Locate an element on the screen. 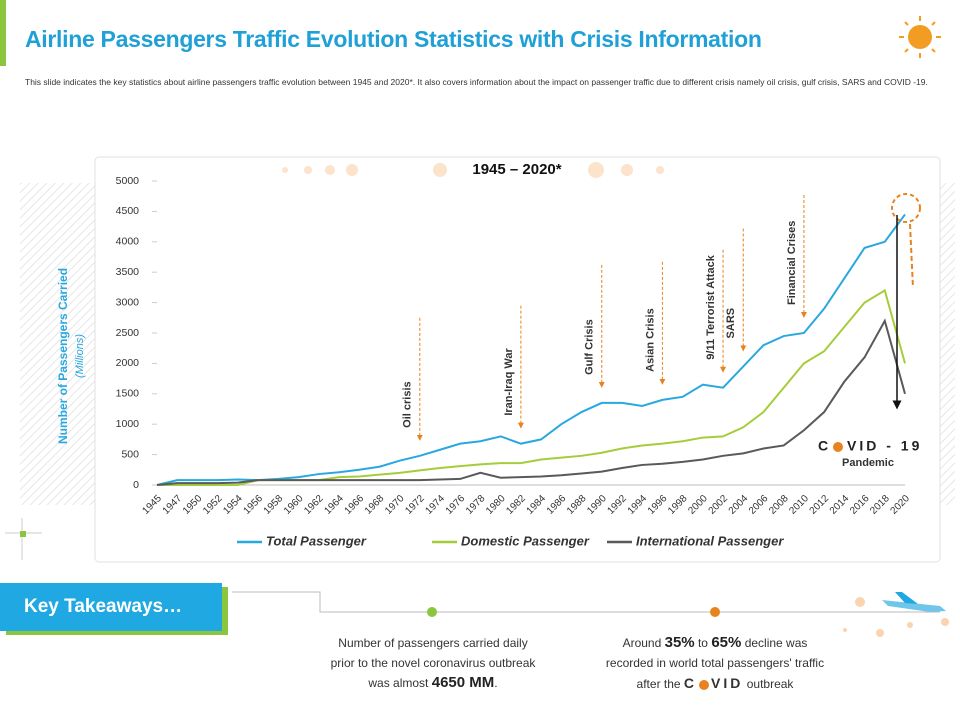 The height and width of the screenshot is (720, 960). takeaway-text: VID is located at coordinates (727, 683).